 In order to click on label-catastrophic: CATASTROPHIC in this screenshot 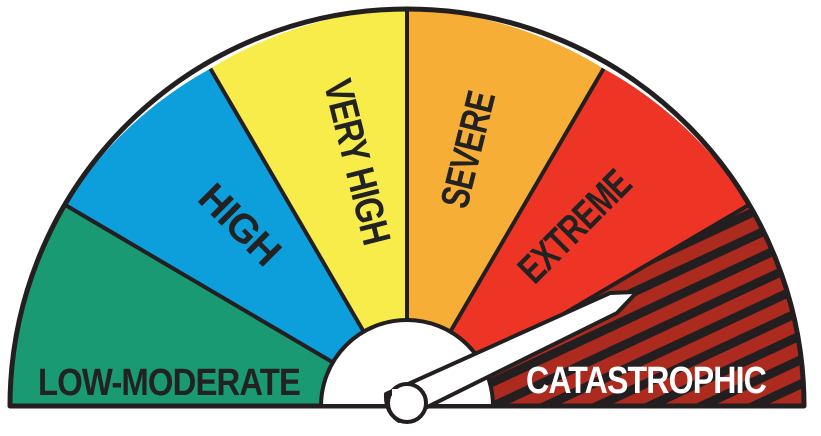, I will do `click(646, 381)`.